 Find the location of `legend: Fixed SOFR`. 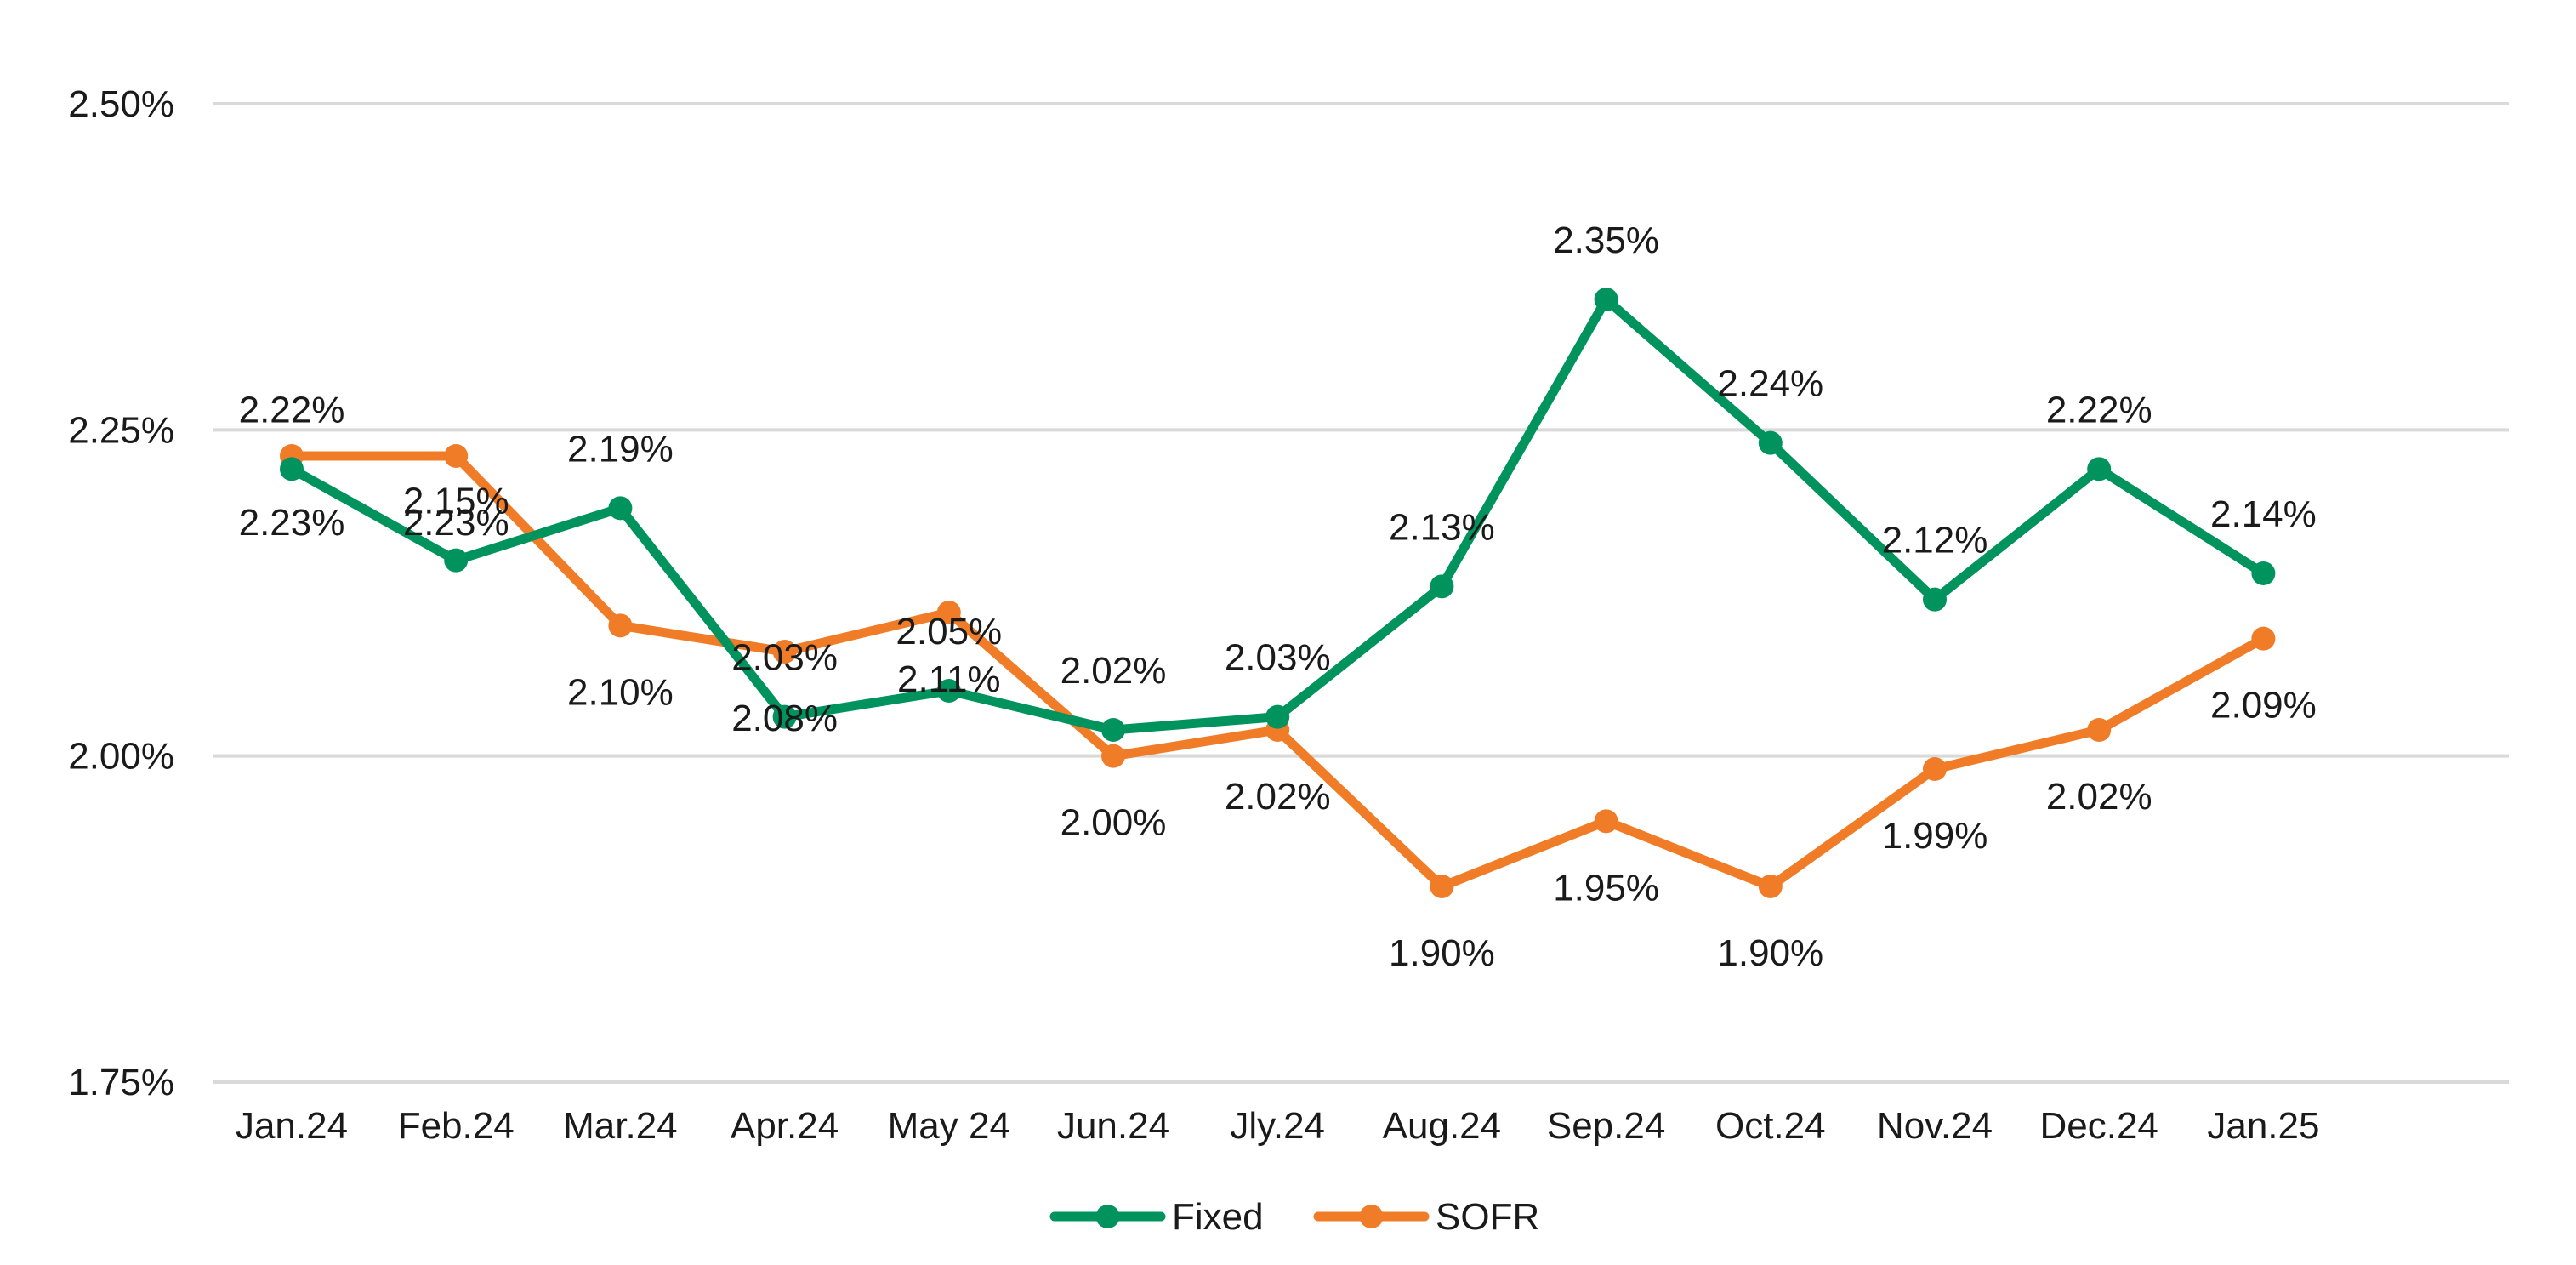

legend: Fixed SOFR is located at coordinates (1294, 1217).